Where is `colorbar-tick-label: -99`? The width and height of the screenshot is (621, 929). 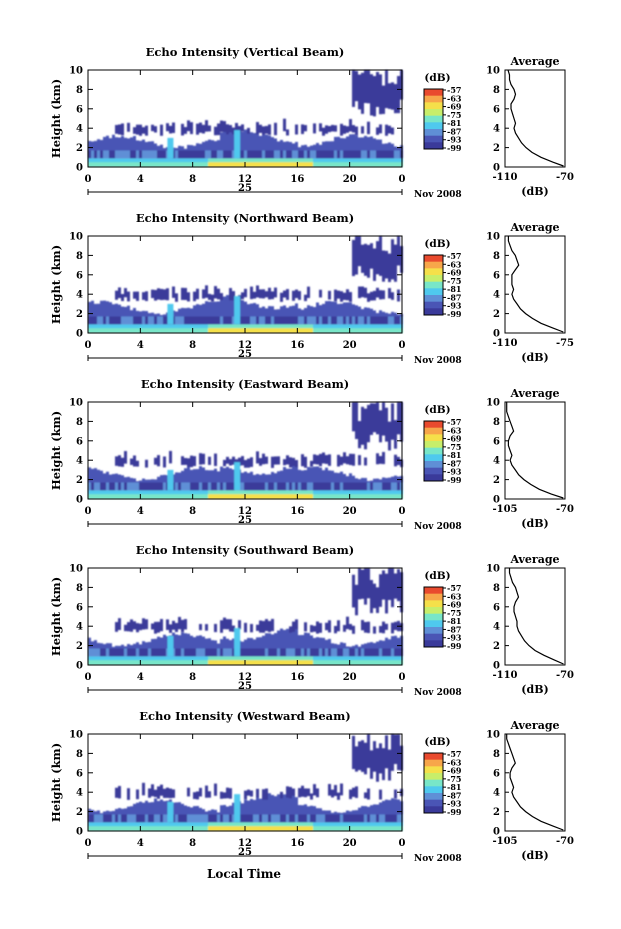
colorbar-tick-label: -99 is located at coordinates (454, 480).